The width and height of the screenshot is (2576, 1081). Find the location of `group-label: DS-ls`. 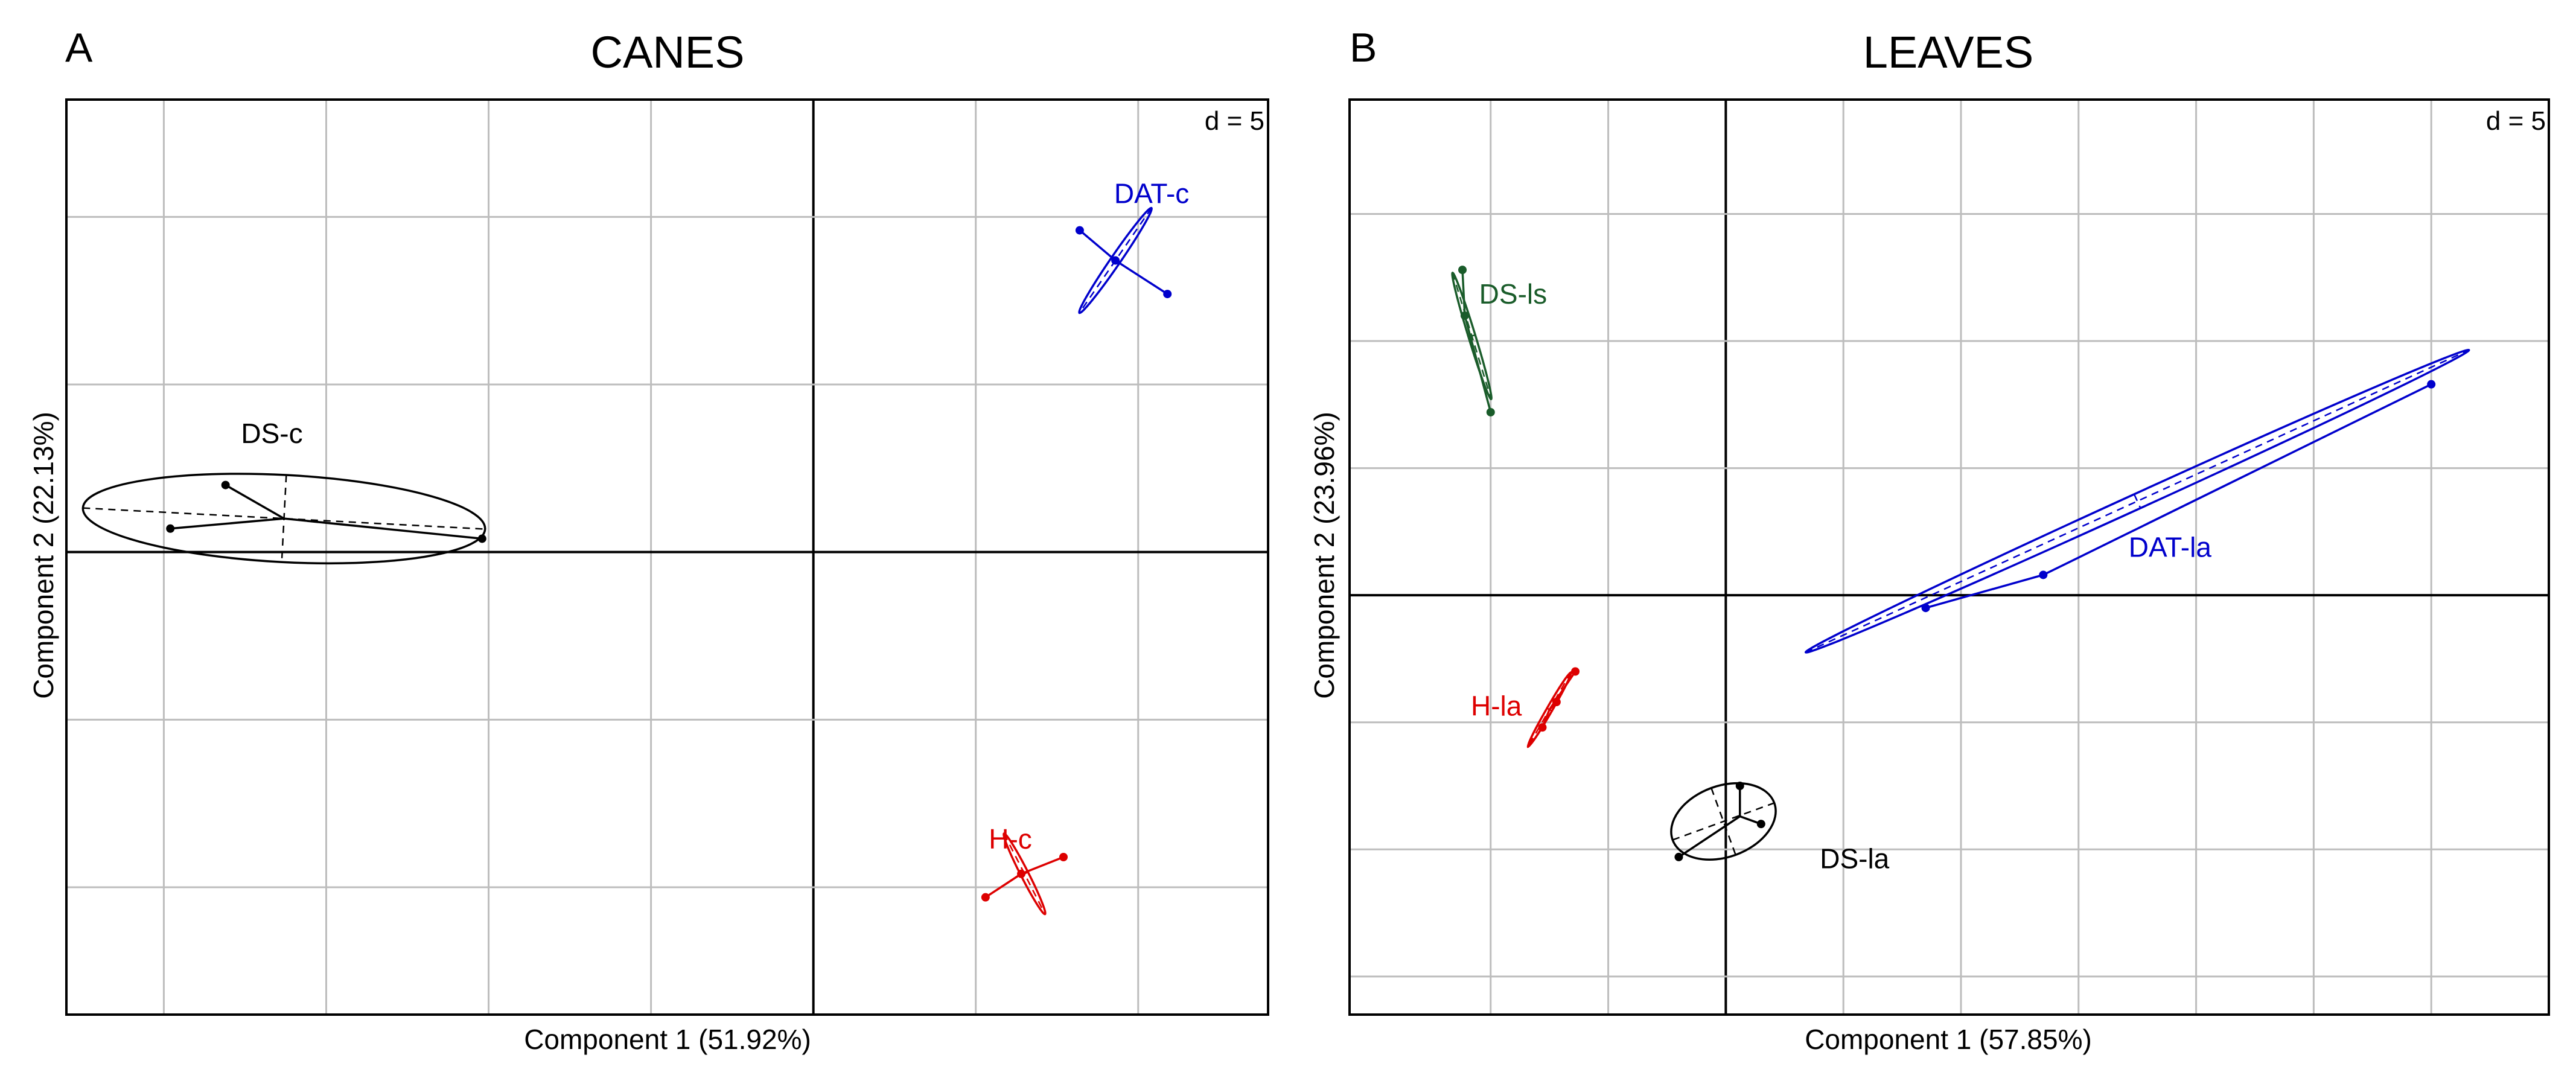

group-label: DS-ls is located at coordinates (1513, 294).